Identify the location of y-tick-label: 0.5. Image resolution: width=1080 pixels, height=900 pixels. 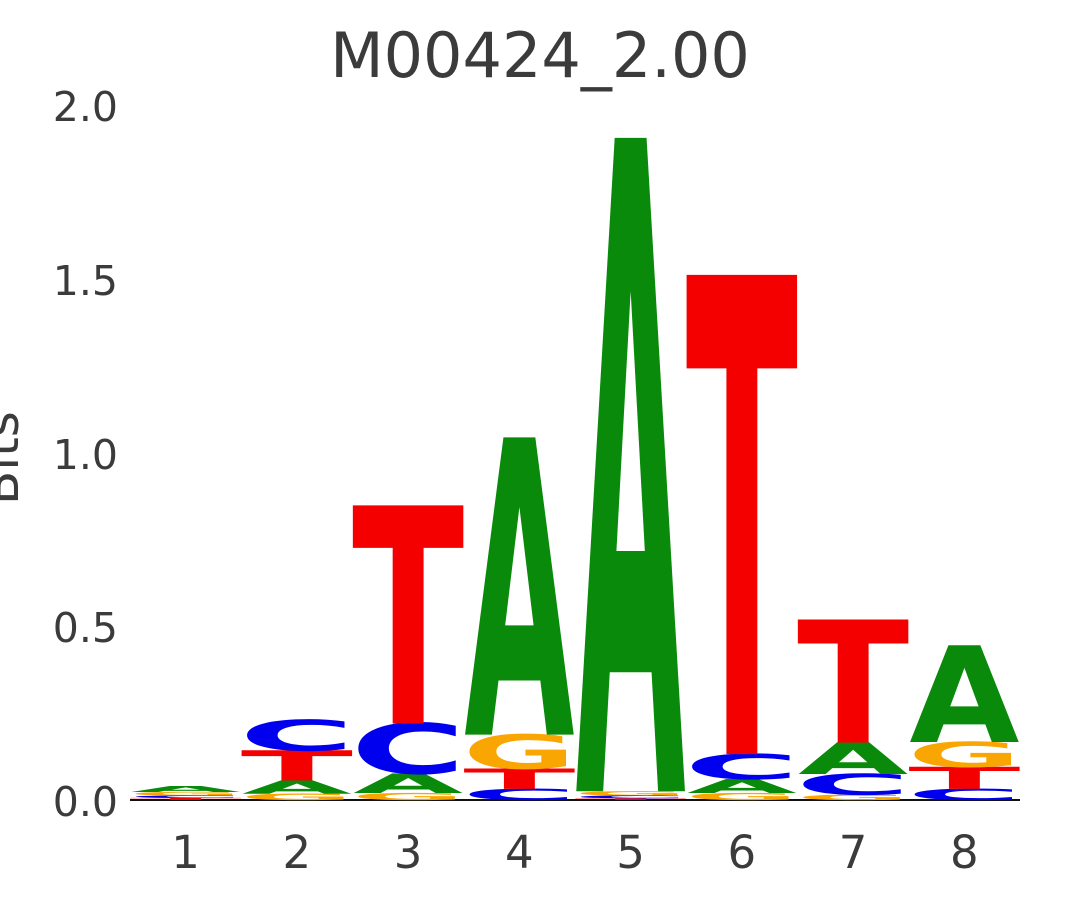
(85, 628).